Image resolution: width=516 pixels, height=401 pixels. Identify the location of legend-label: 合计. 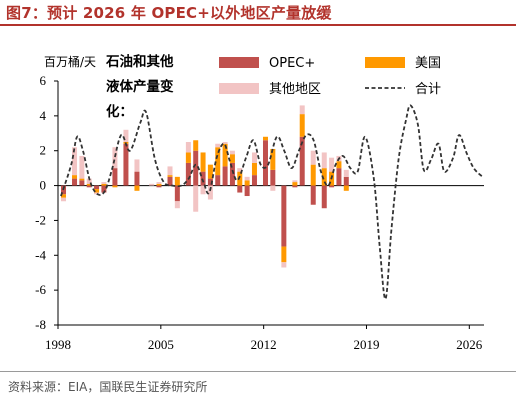
(428, 89).